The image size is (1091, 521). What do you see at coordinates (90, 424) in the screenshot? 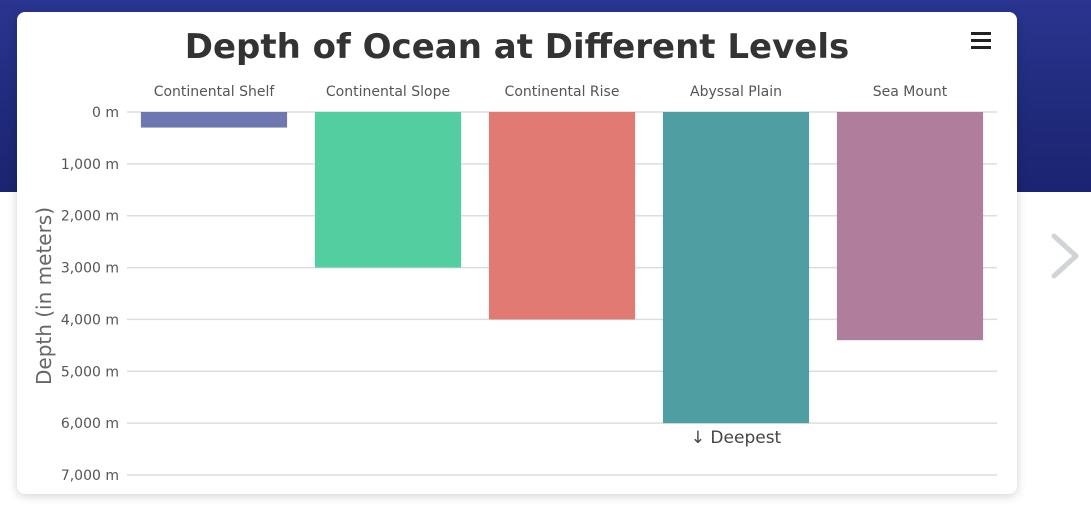
I see `y-tick-label: 6,000 m` at bounding box center [90, 424].